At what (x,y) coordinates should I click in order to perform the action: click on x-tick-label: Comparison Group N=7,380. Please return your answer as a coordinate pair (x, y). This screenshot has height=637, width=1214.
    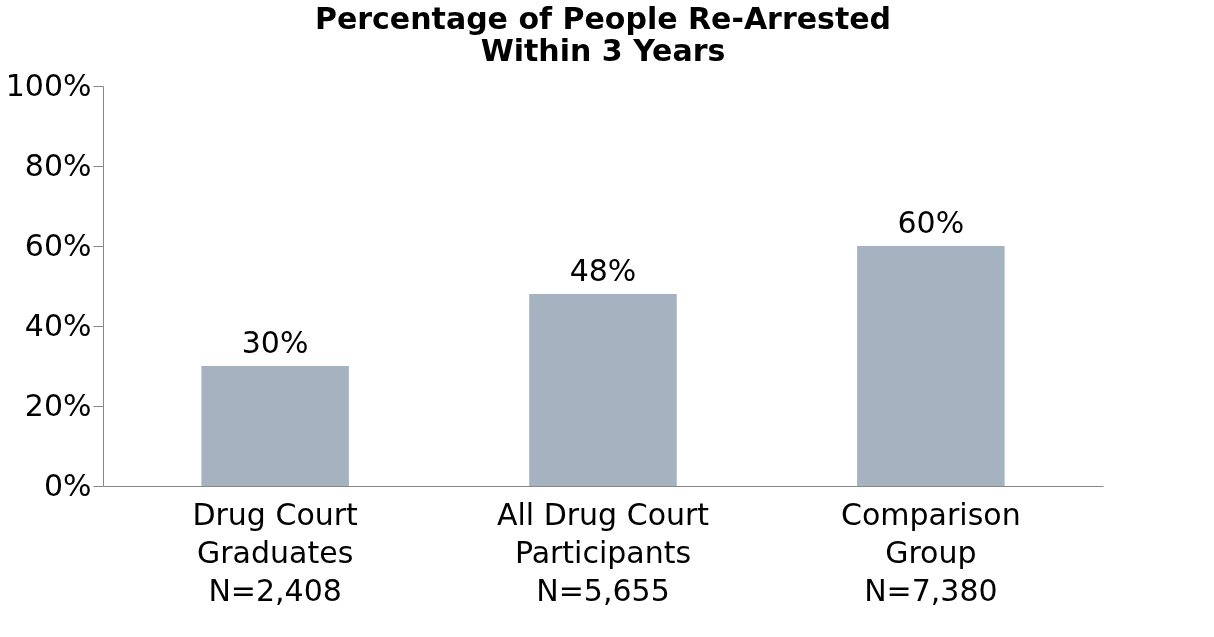
    Looking at the image, I should click on (931, 552).